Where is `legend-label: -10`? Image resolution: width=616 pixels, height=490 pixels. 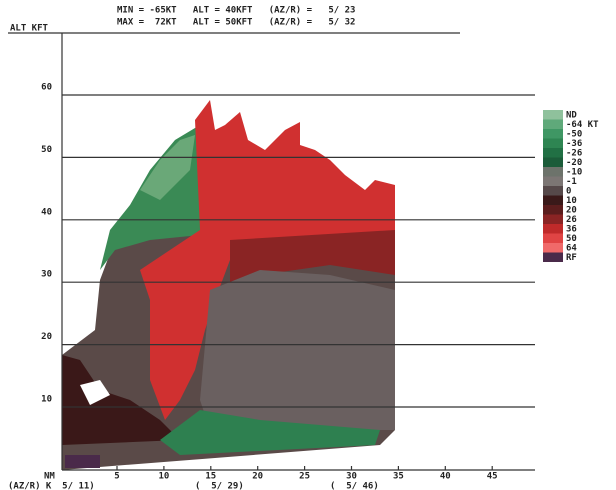
legend-label: -10 is located at coordinates (574, 172).